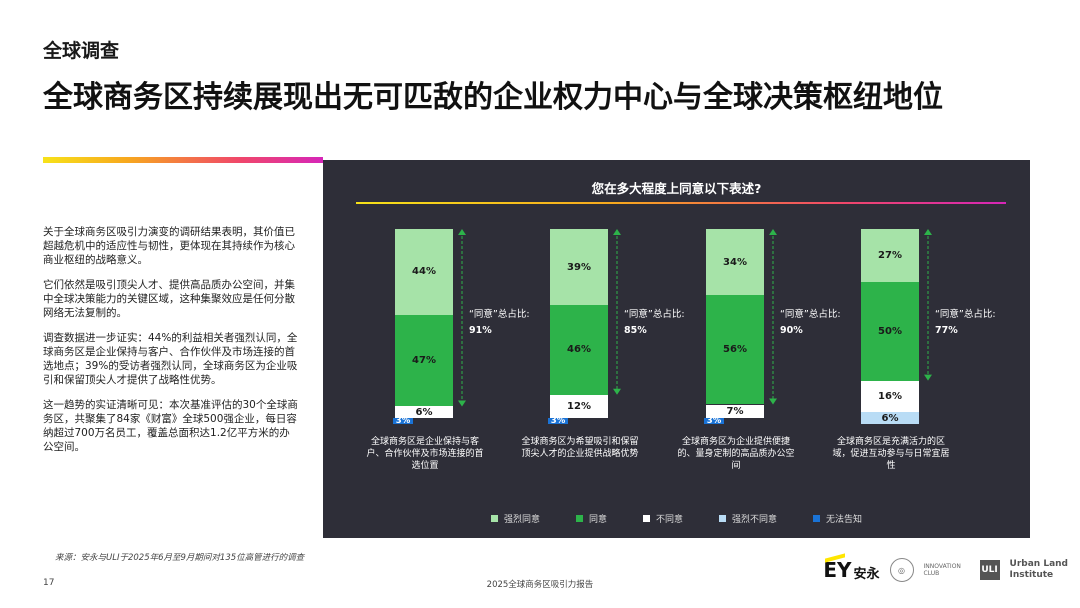 Image resolution: width=1080 pixels, height=608 pixels. I want to click on agree-total-value: 90%, so click(791, 330).